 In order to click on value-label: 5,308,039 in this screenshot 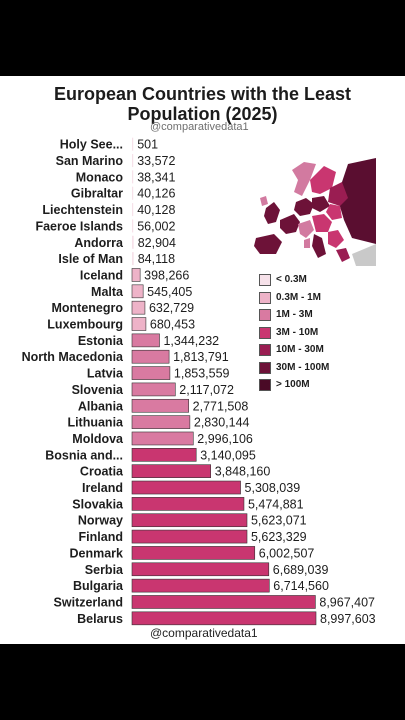, I will do `click(273, 488)`.